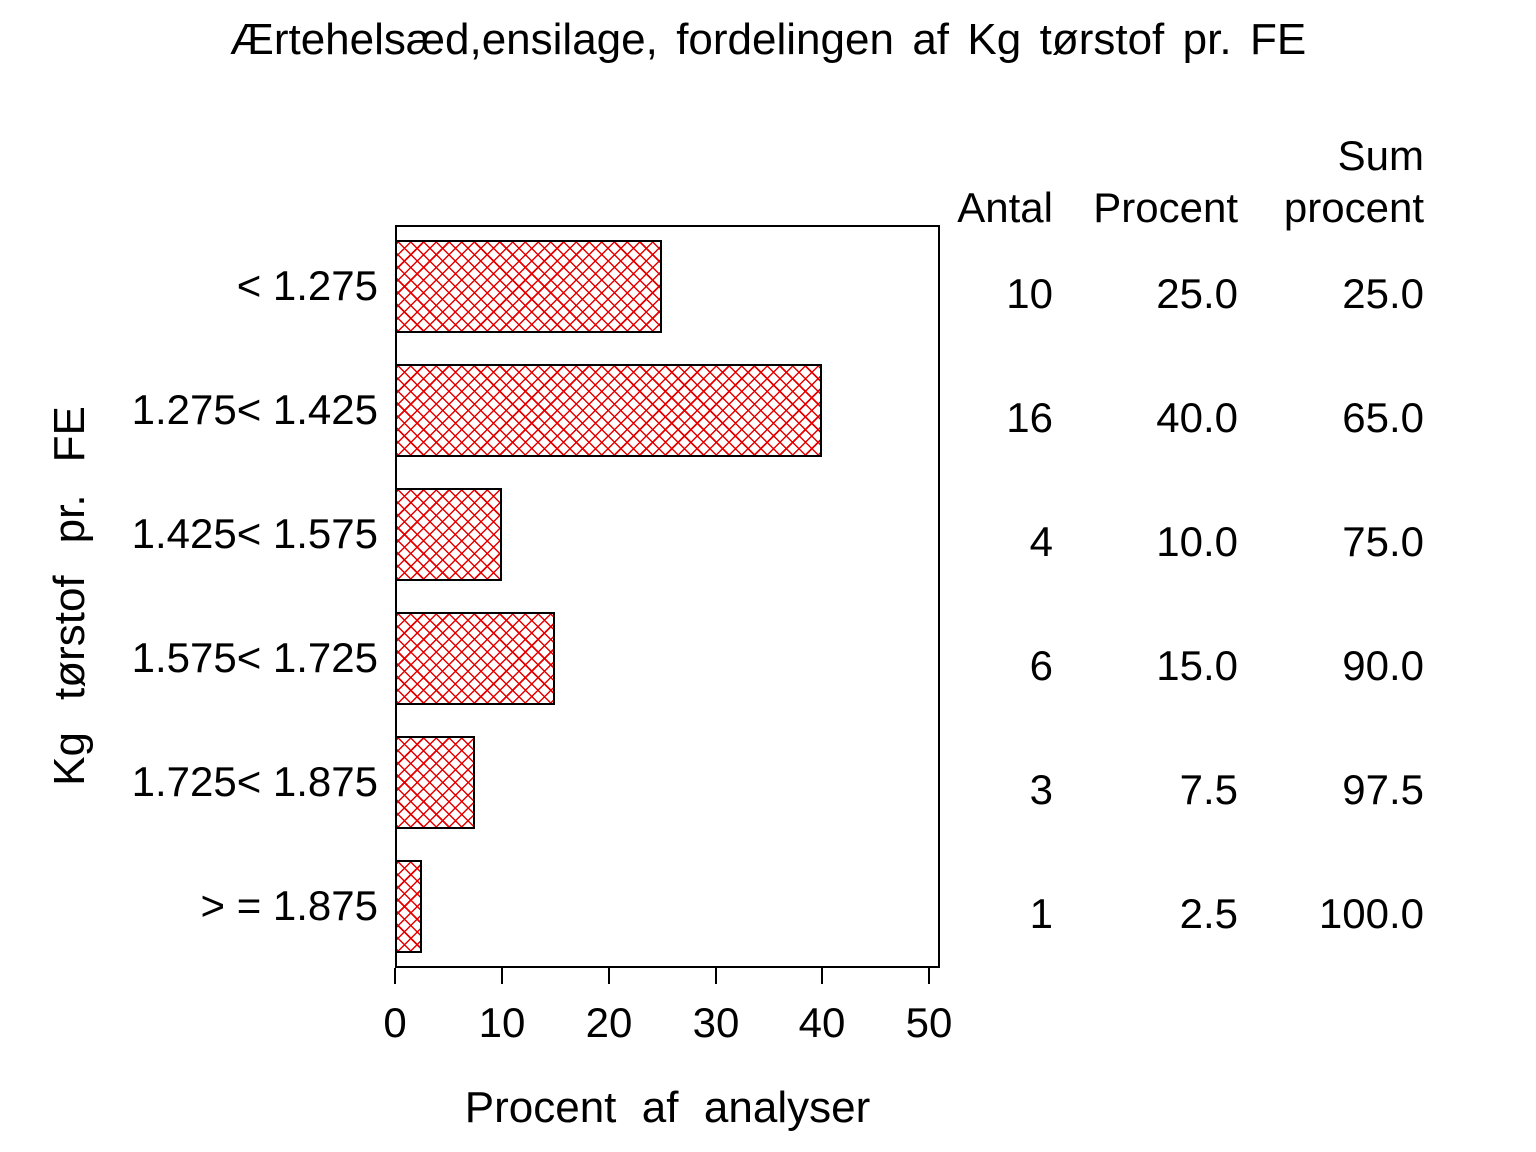  What do you see at coordinates (1380, 155) in the screenshot?
I see `table-header-sum-line1: Sum` at bounding box center [1380, 155].